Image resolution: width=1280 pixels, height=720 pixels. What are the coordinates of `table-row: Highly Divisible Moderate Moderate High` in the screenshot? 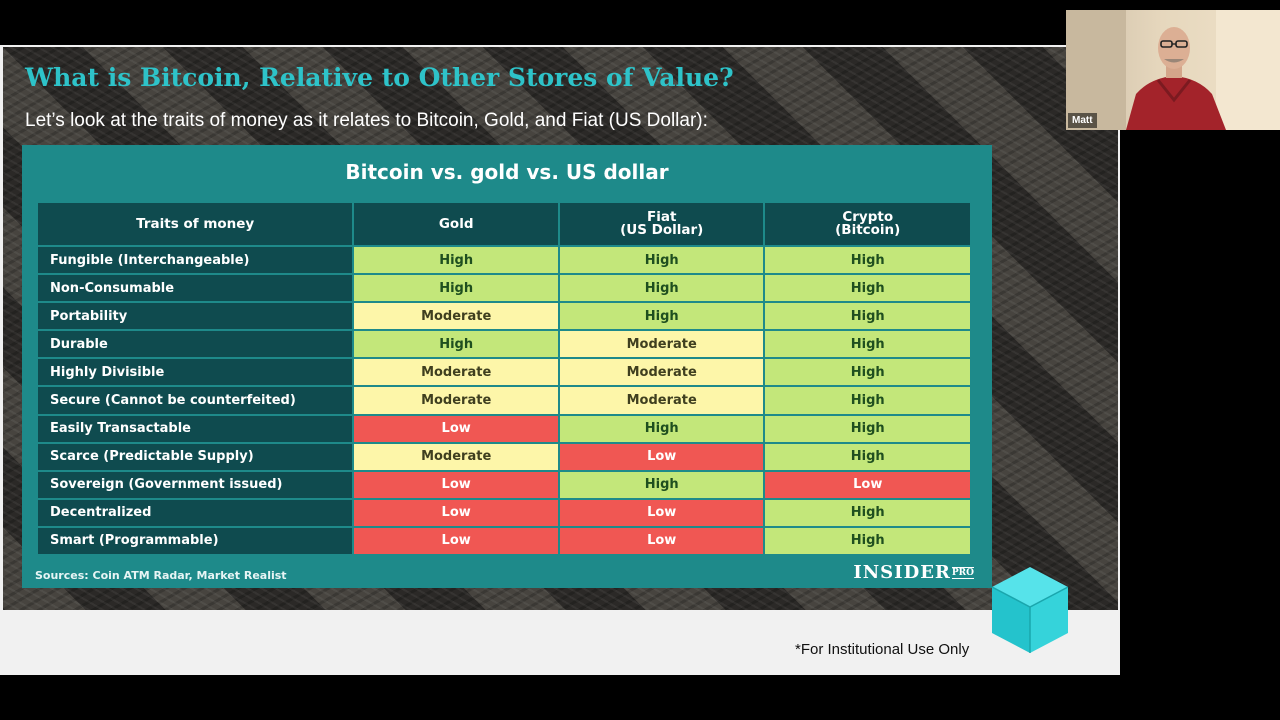 It's located at (503, 372).